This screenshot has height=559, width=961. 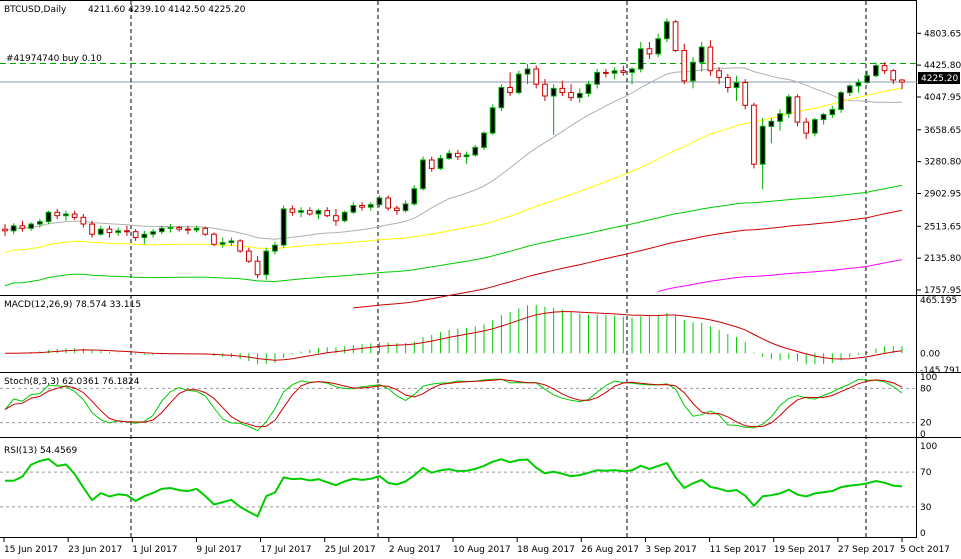 I want to click on ma-500-line, so click(x=780, y=275).